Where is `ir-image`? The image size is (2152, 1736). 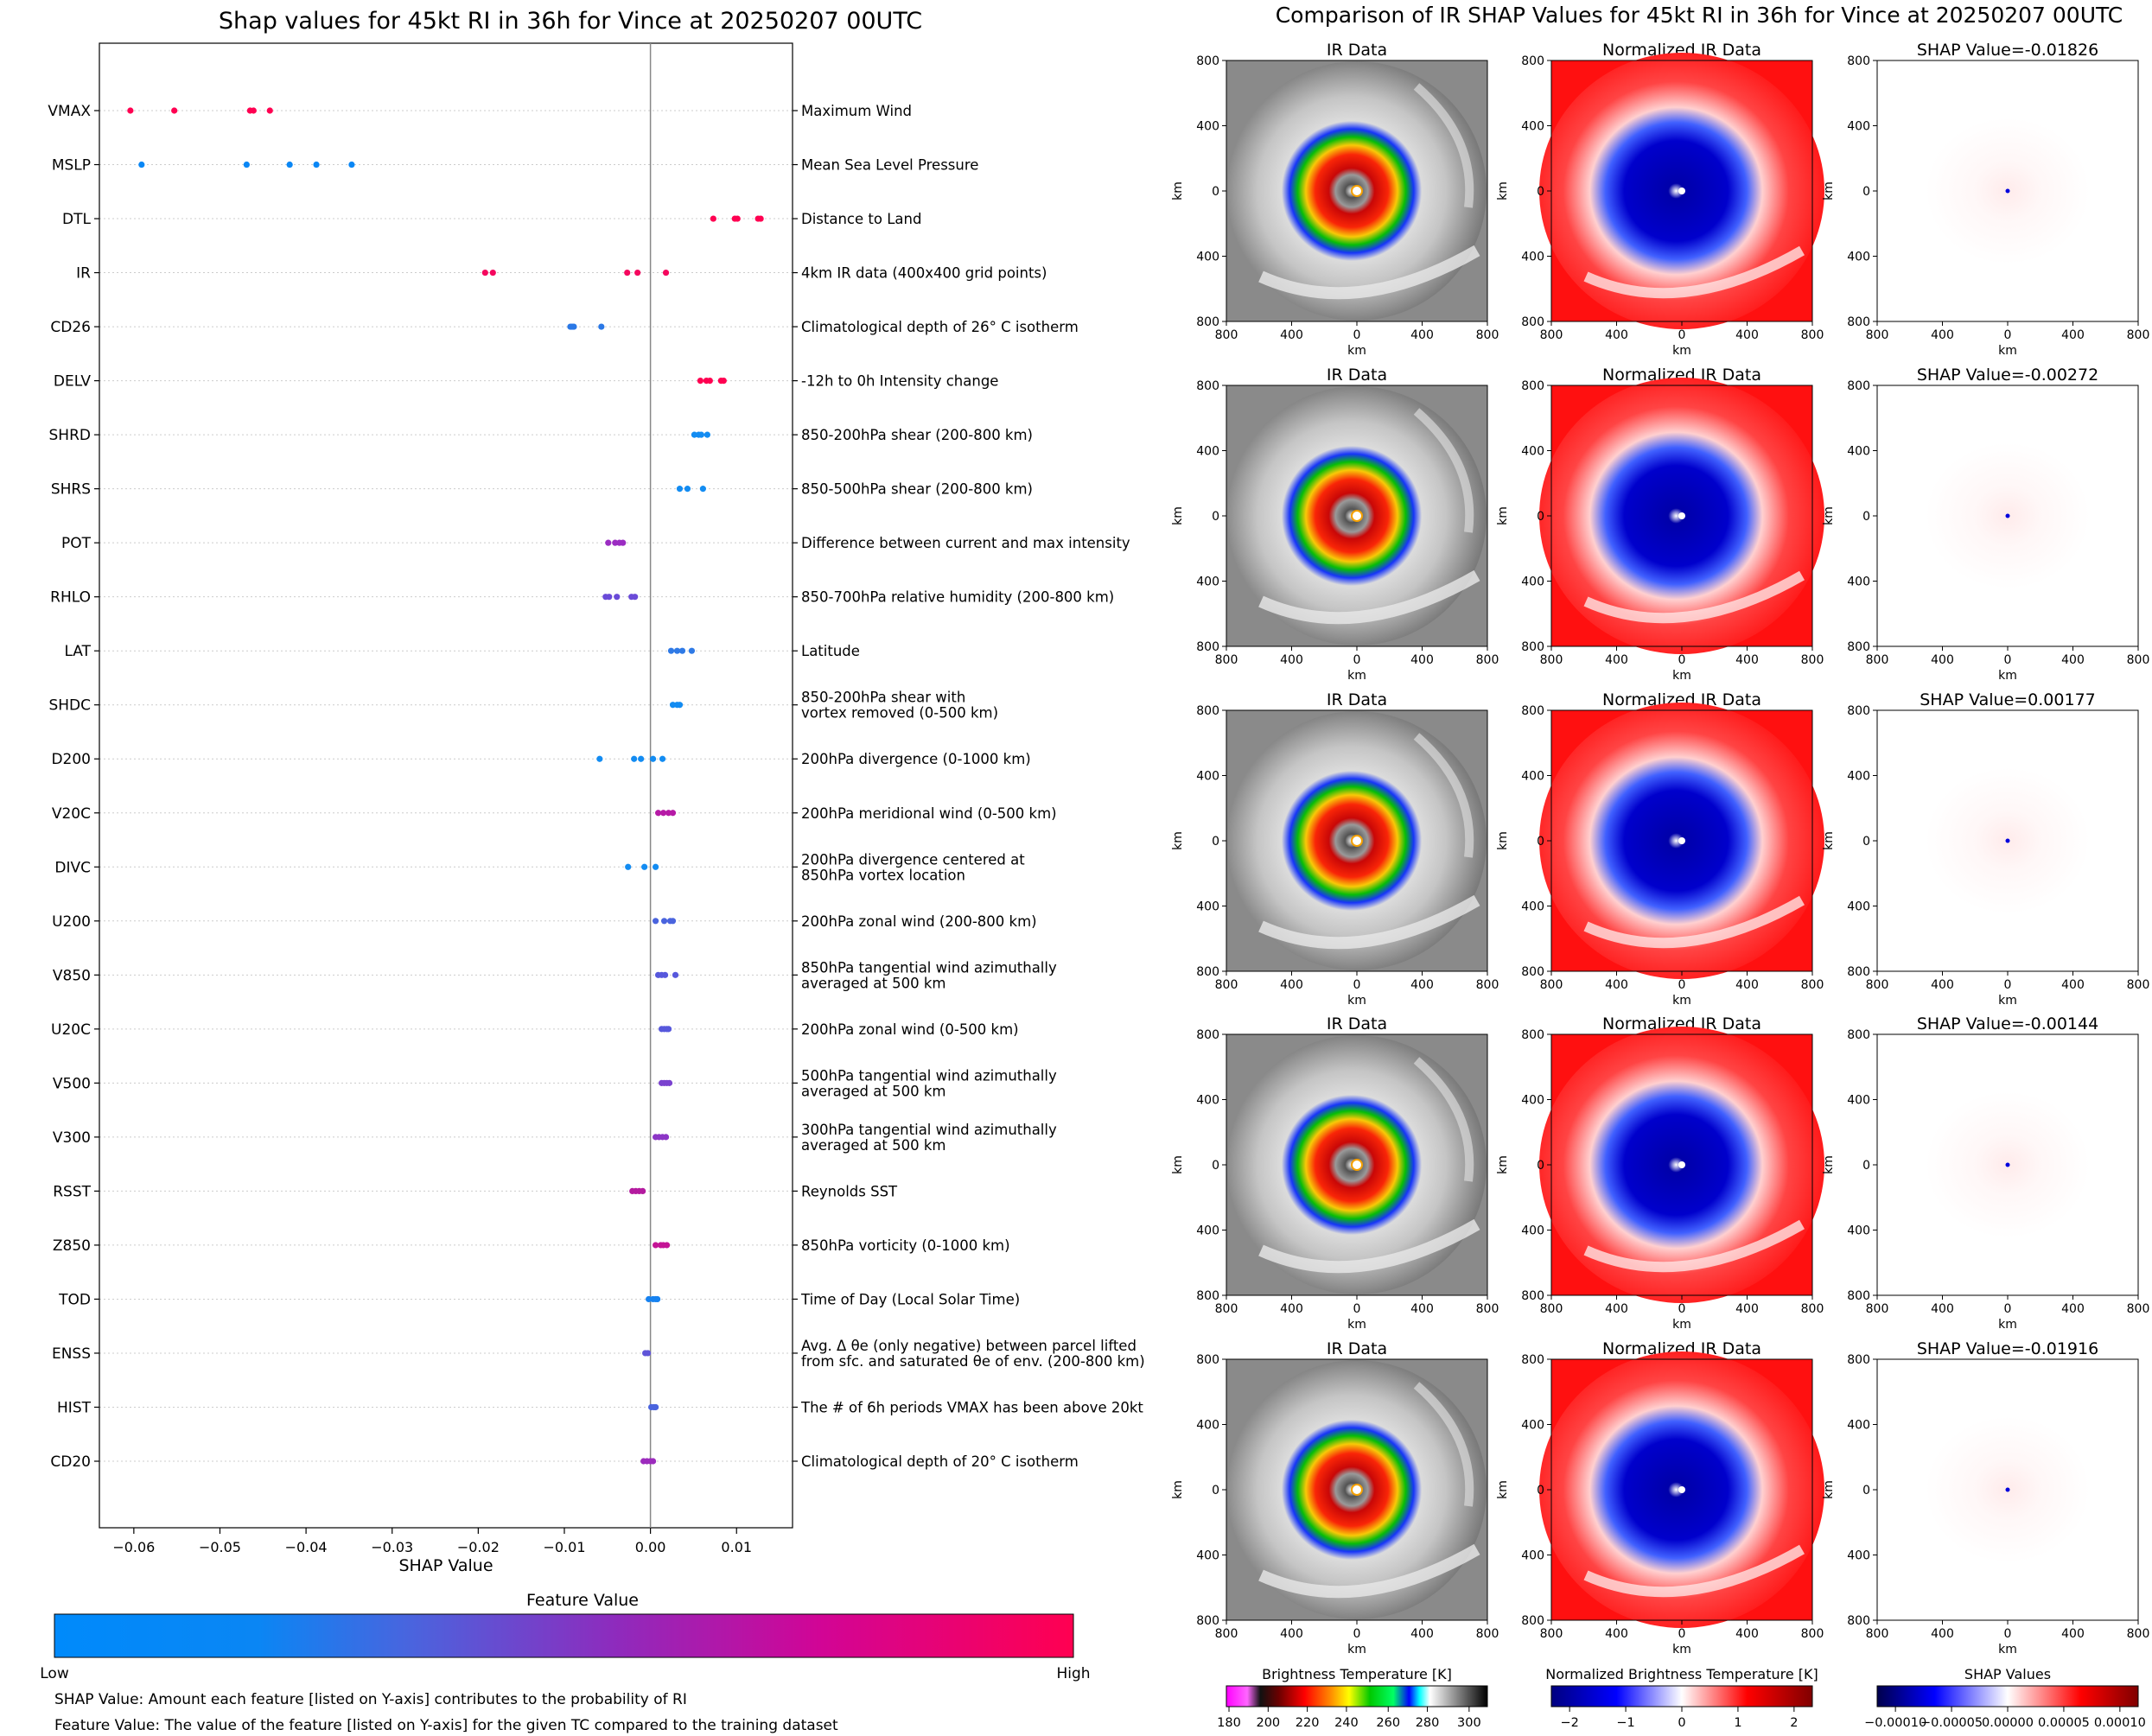 ir-image is located at coordinates (1356, 515).